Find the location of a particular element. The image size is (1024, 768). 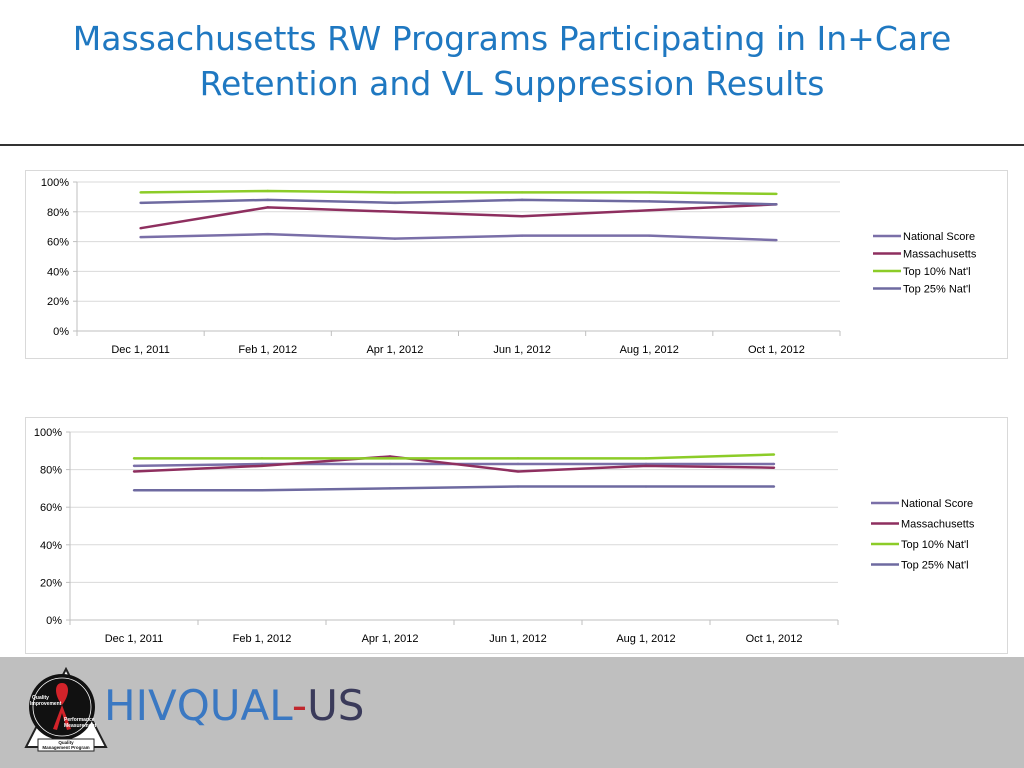

wordmark-hivqual: HIVQUAL is located at coordinates (198, 705).